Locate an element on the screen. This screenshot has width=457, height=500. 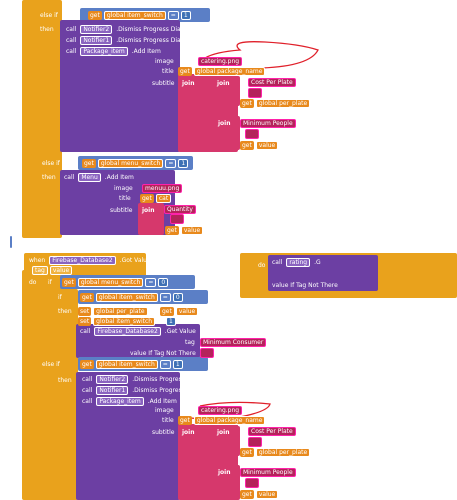
block-row: call Notifier1 .Dismiss Progress Dialog is located at coordinates (128, 40).